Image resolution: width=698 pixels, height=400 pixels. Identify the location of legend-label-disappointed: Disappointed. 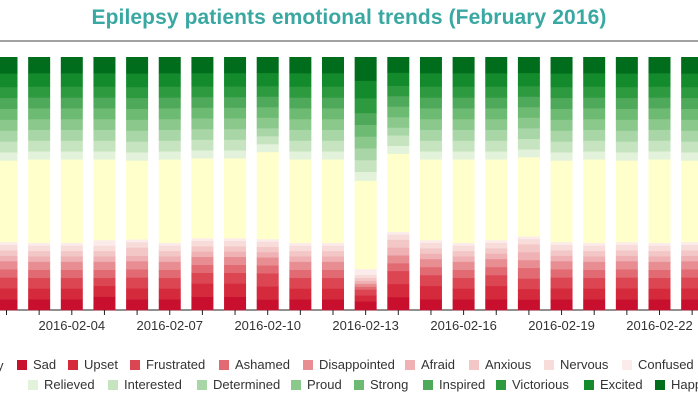
(357, 364).